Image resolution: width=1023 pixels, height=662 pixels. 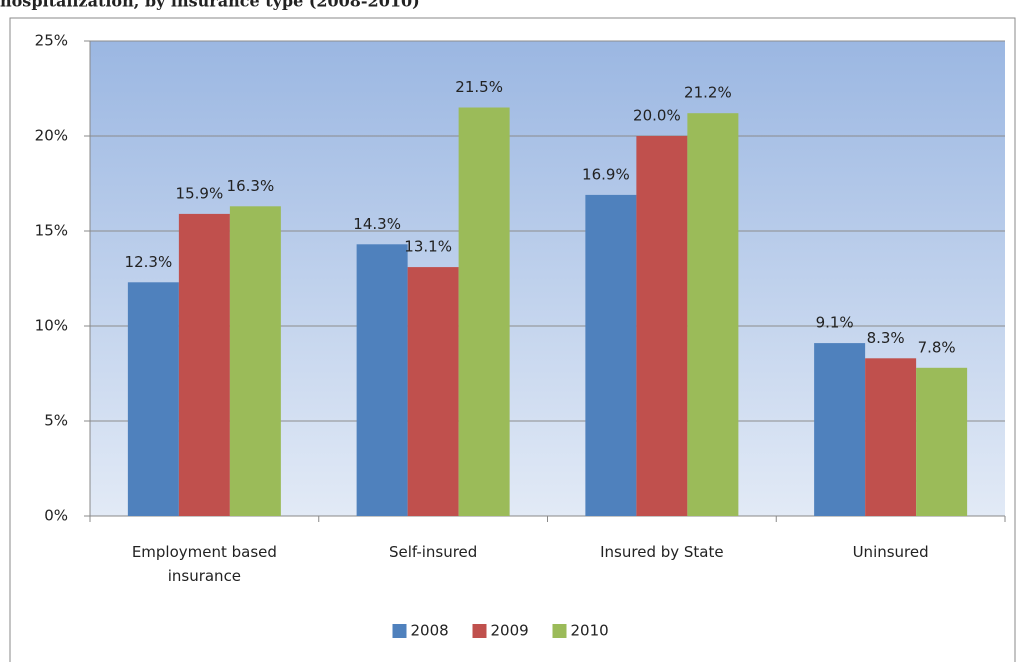 What do you see at coordinates (433, 552) in the screenshot?
I see `x-tick-label: Self-insured` at bounding box center [433, 552].